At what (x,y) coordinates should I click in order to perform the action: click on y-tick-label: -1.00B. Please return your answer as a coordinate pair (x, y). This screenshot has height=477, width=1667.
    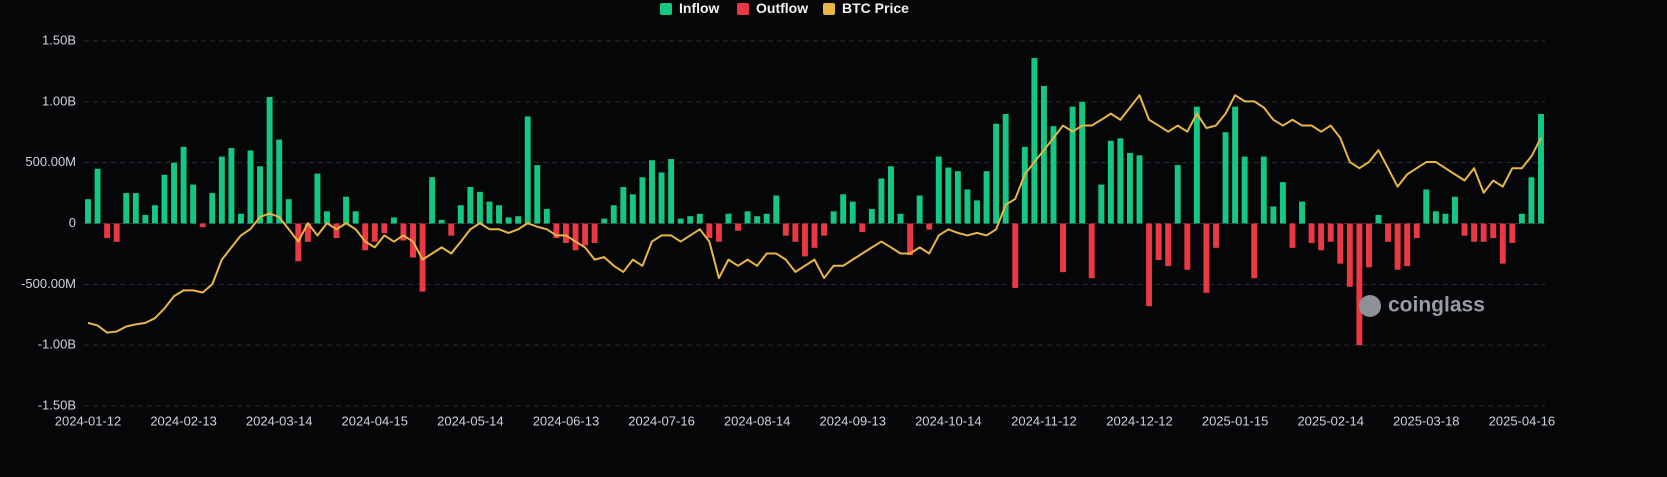
    Looking at the image, I should click on (57, 344).